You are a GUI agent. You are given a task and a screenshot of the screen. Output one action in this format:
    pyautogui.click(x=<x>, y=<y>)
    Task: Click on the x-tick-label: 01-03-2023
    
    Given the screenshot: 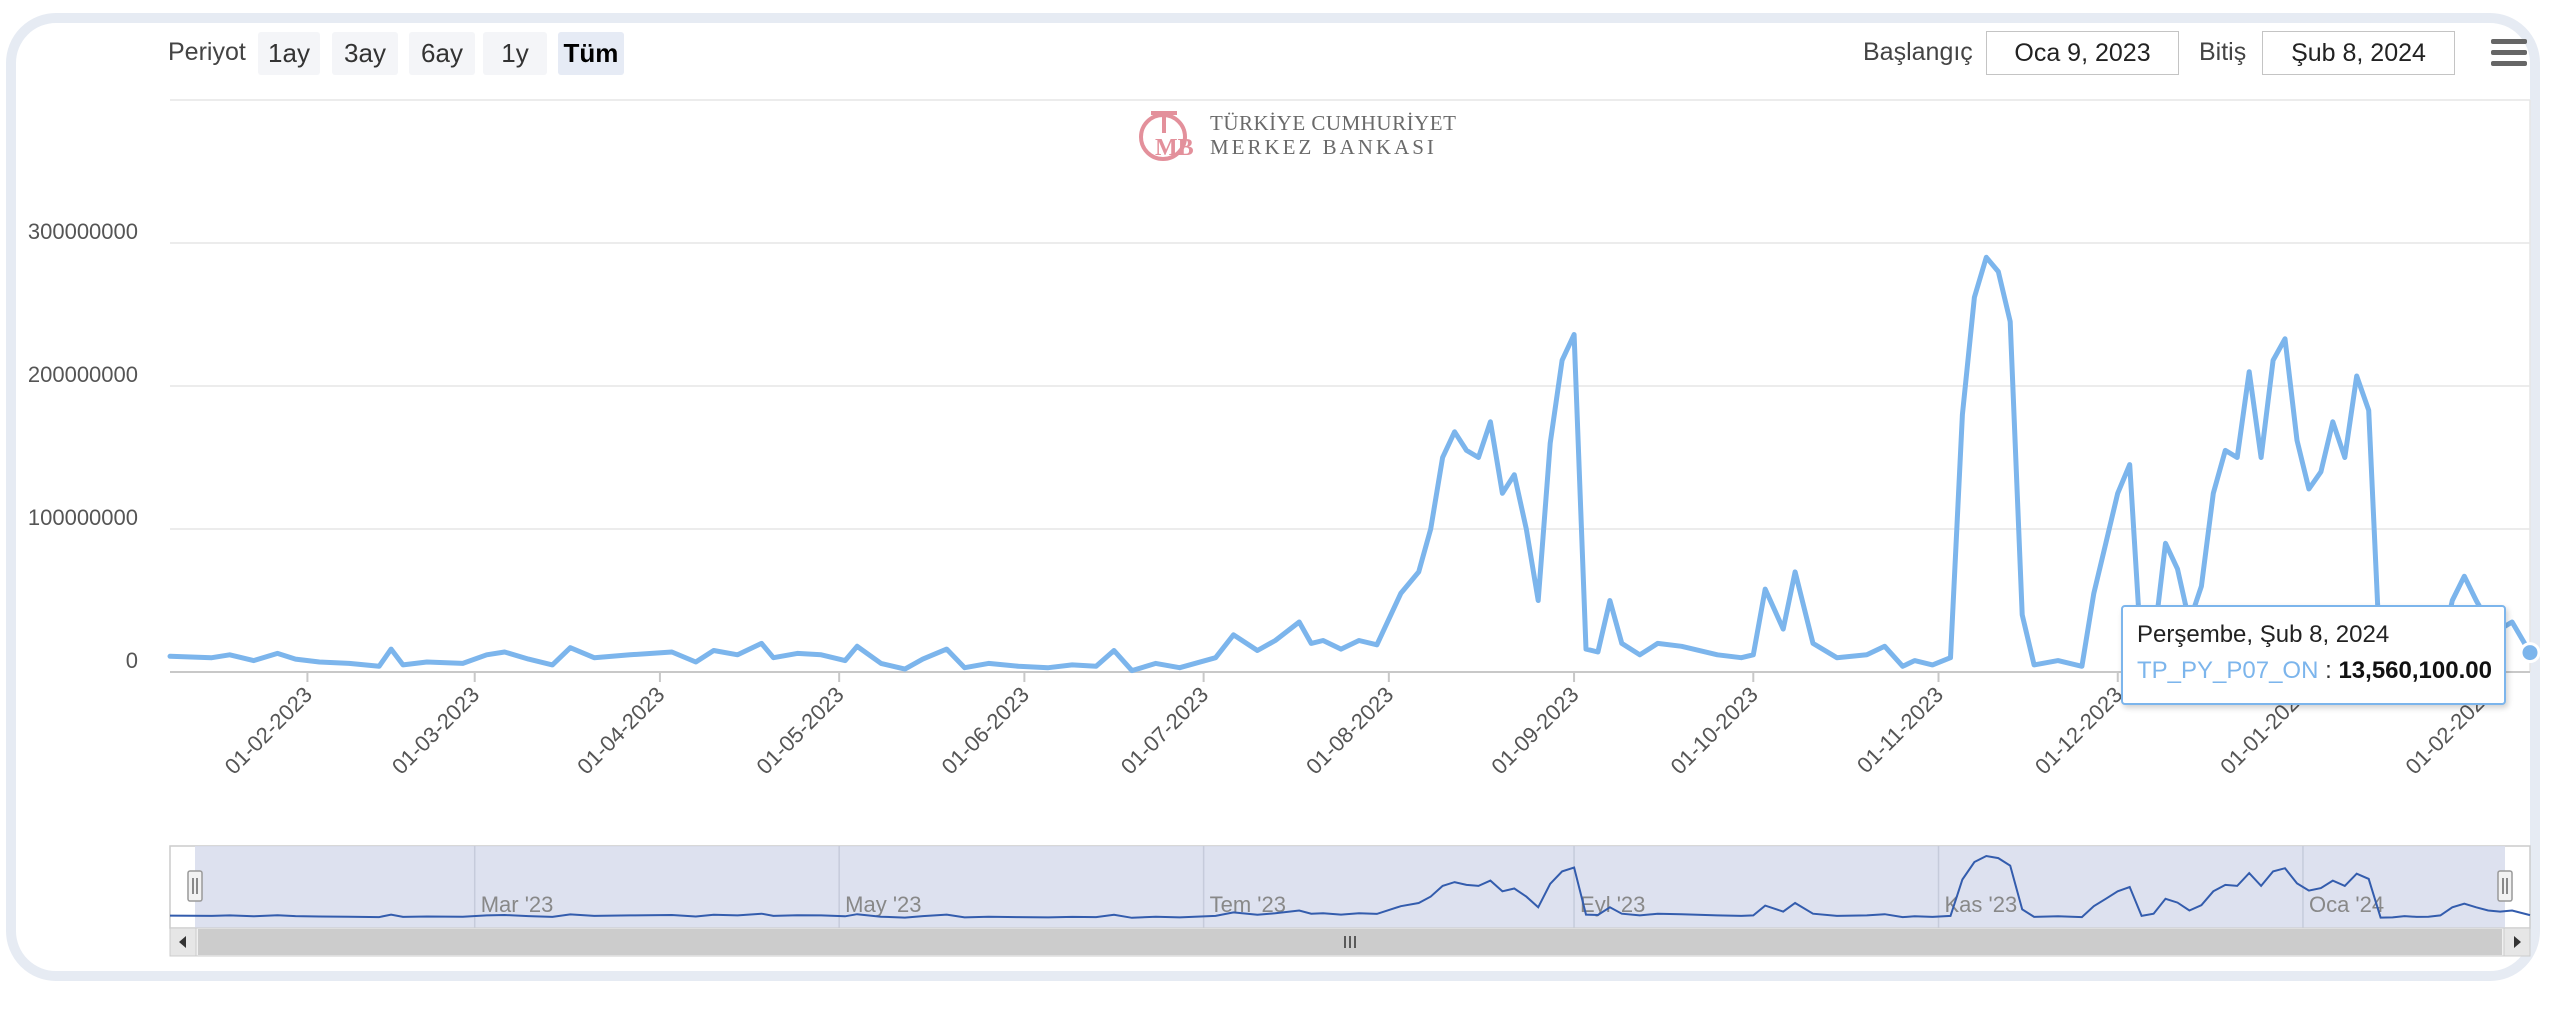 What is the action you would take?
    pyautogui.click(x=435, y=730)
    